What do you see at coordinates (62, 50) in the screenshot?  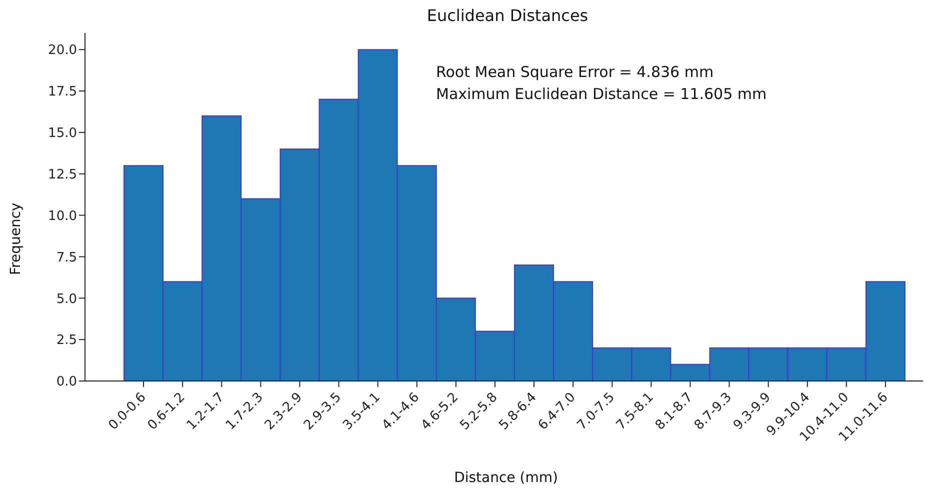 I see `y-tick-label: 20.0` at bounding box center [62, 50].